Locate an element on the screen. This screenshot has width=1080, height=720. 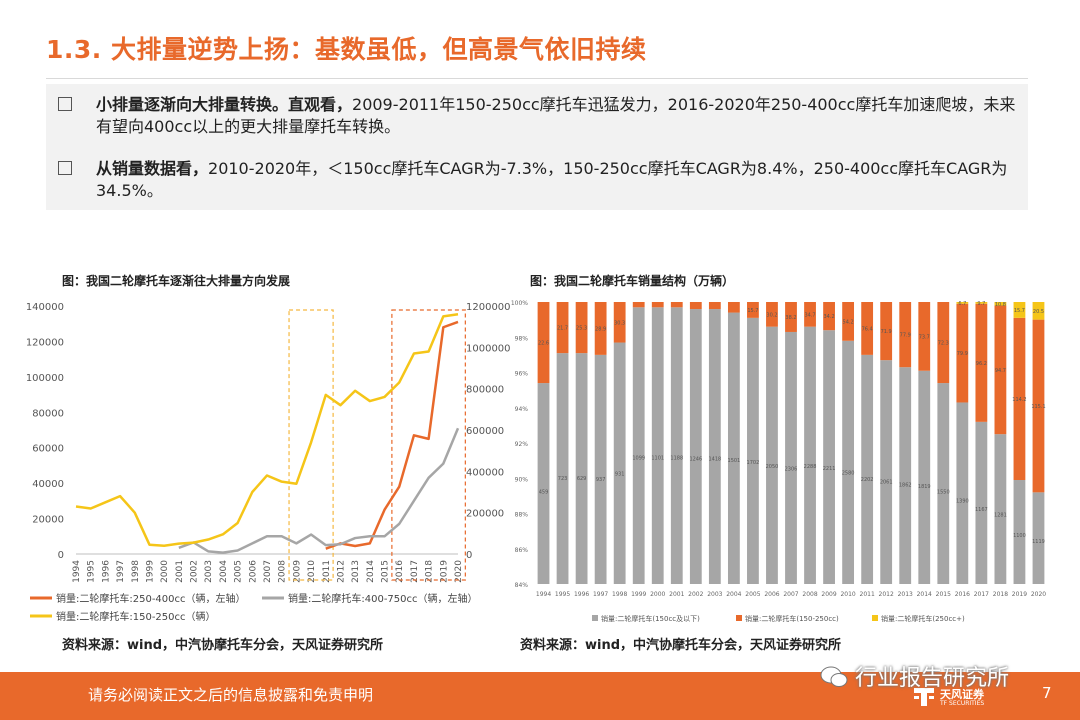
data-label: 96.2 is located at coordinates (981, 364).